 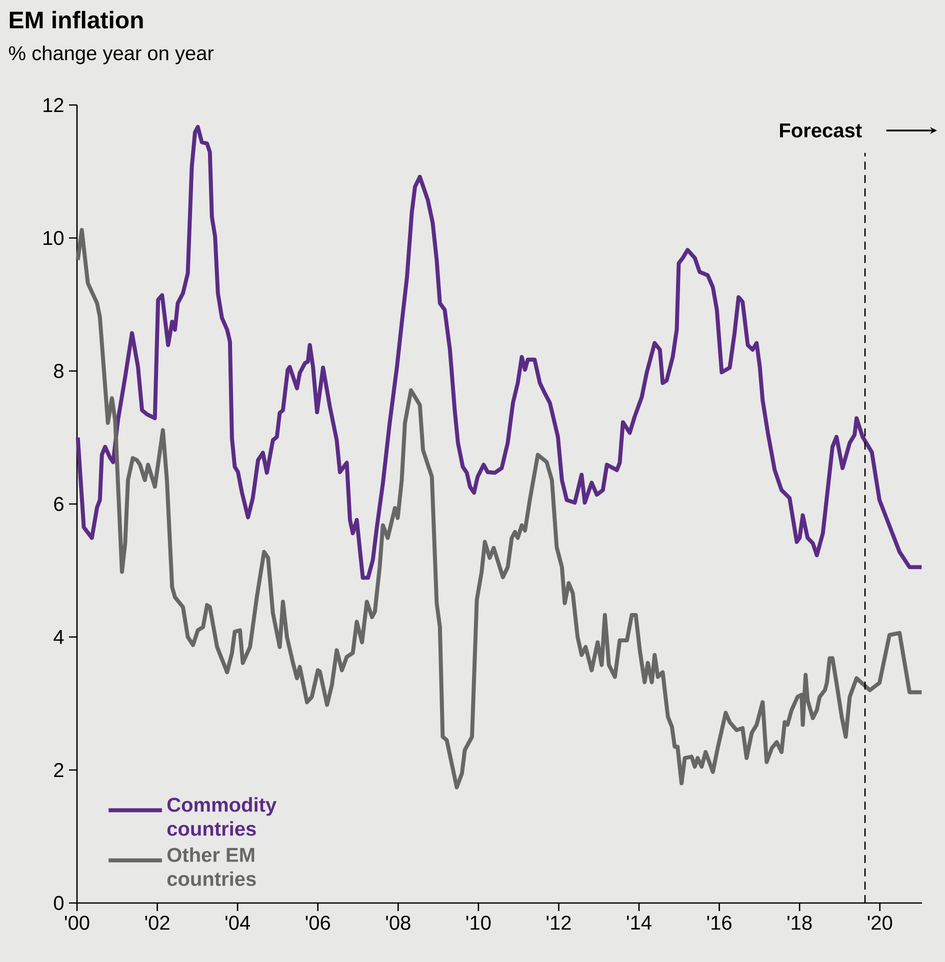 What do you see at coordinates (76, 19) in the screenshot?
I see `chart-title: EM inflation` at bounding box center [76, 19].